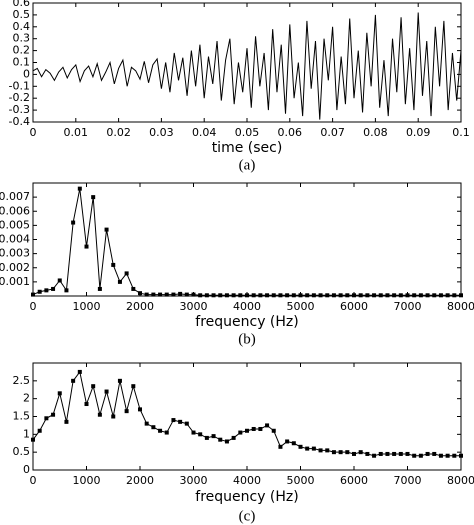  What do you see at coordinates (460, 306) in the screenshot?
I see `x-tick-label: 8000` at bounding box center [460, 306].